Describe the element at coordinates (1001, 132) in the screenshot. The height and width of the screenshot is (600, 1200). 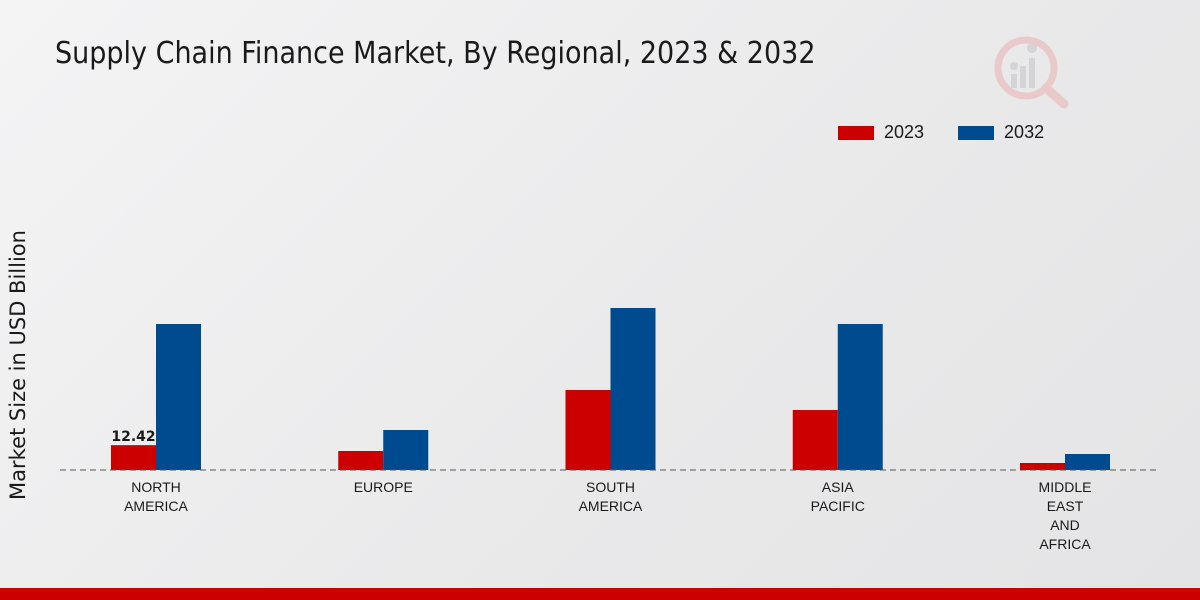
I see `legend-item-2032: 2032` at that location.